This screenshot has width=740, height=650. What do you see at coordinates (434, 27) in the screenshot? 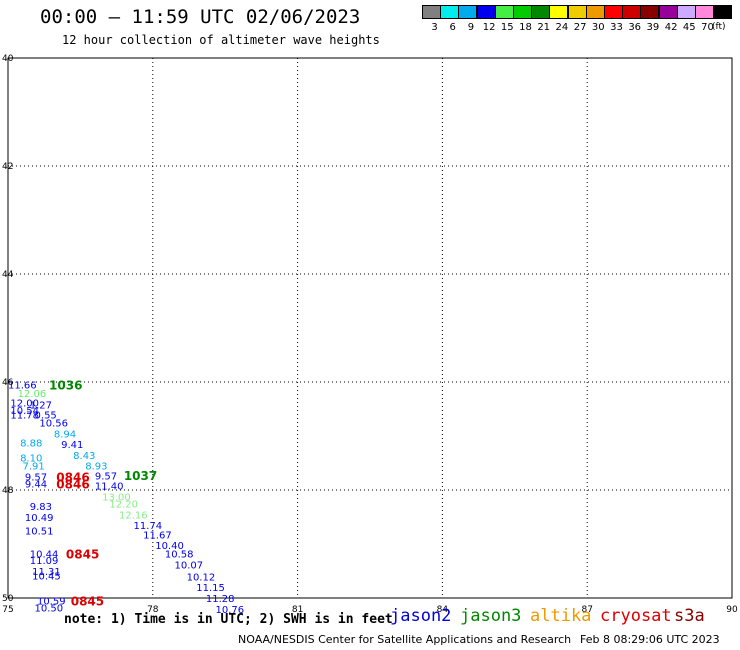
I see `legend-label: 3` at bounding box center [434, 27].